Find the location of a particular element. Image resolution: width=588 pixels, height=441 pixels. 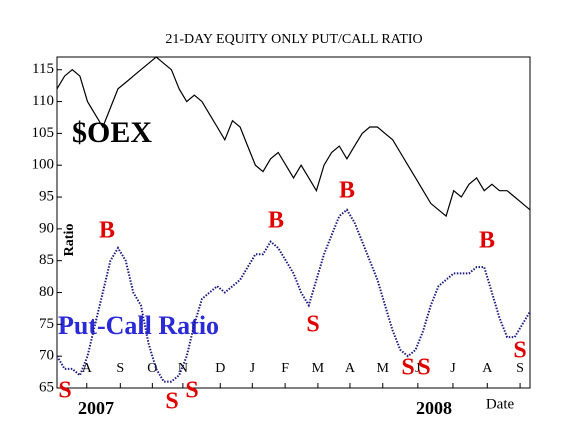

y-tick-label: 90 is located at coordinates (46, 228).